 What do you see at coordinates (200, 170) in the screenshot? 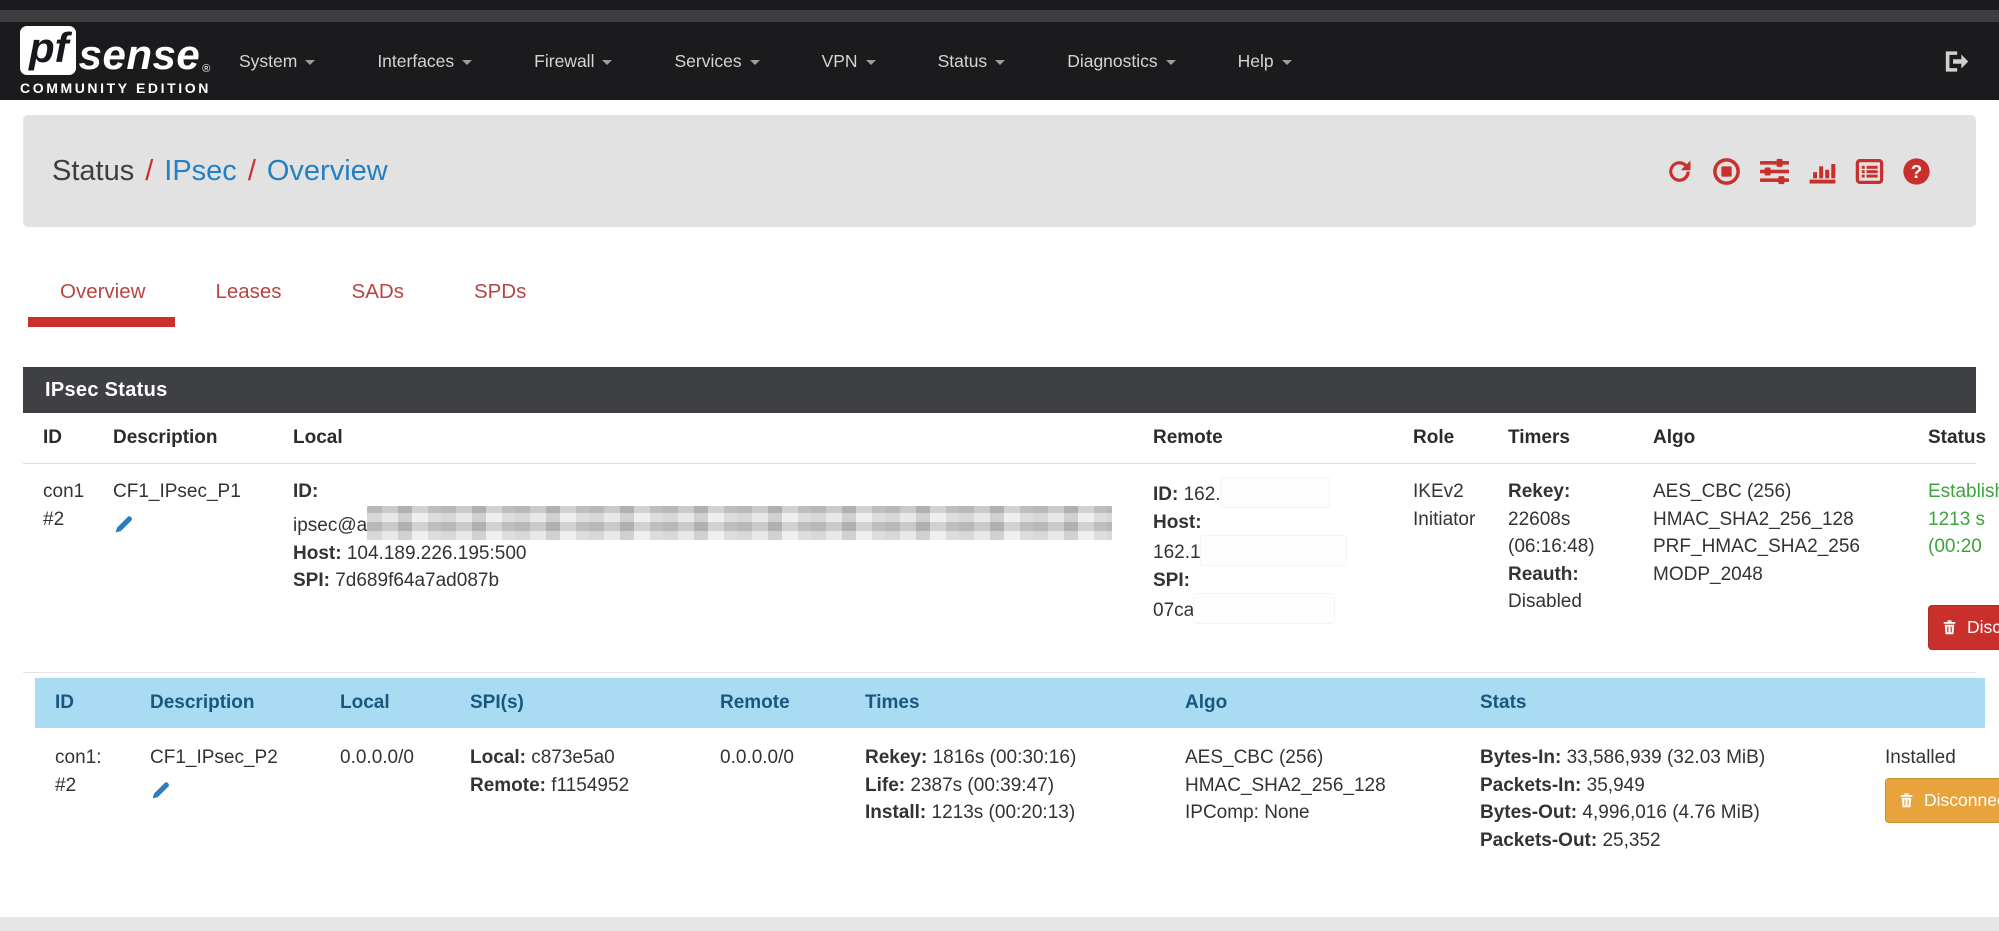
I see `breadcrumb-link-ipsec: IPsec` at bounding box center [200, 170].